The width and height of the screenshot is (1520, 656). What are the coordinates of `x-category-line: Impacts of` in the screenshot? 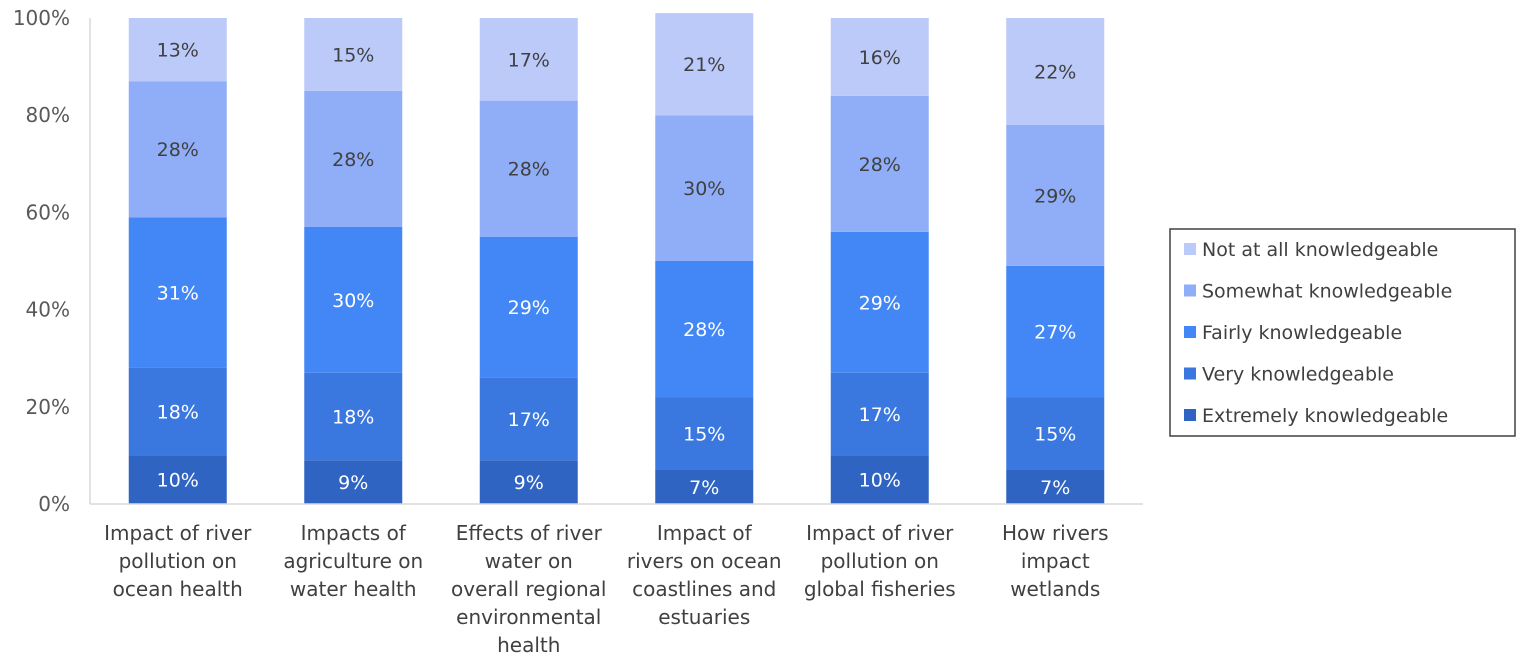 It's located at (354, 533).